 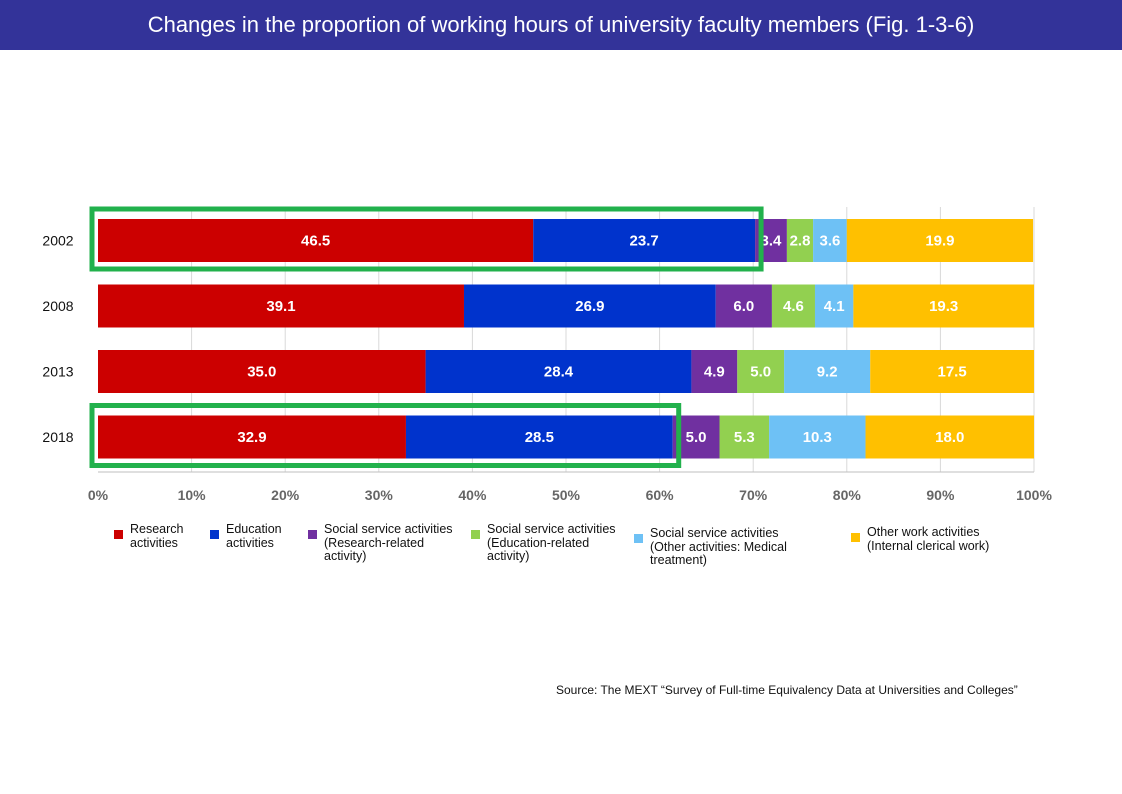 I want to click on legend-swatch-other-work, so click(x=855, y=537).